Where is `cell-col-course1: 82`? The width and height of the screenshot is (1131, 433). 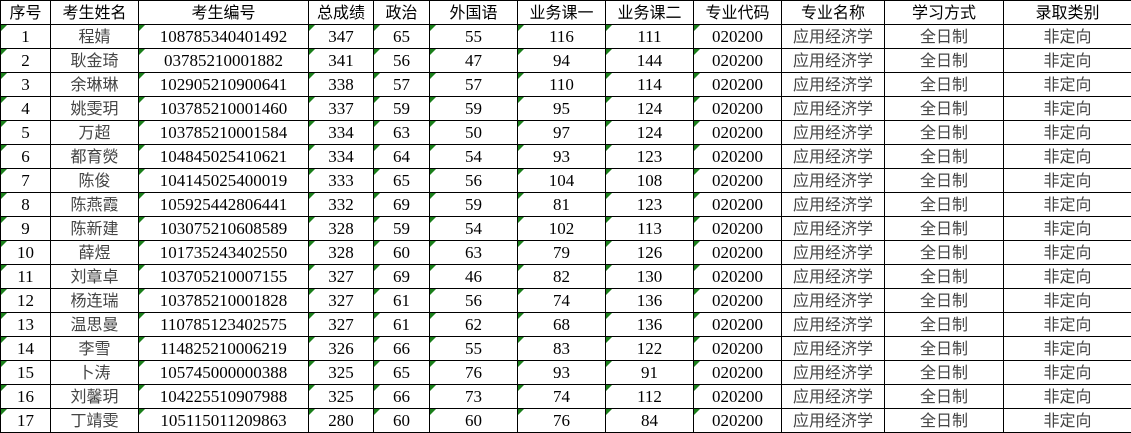 cell-col-course1: 82 is located at coordinates (561, 276).